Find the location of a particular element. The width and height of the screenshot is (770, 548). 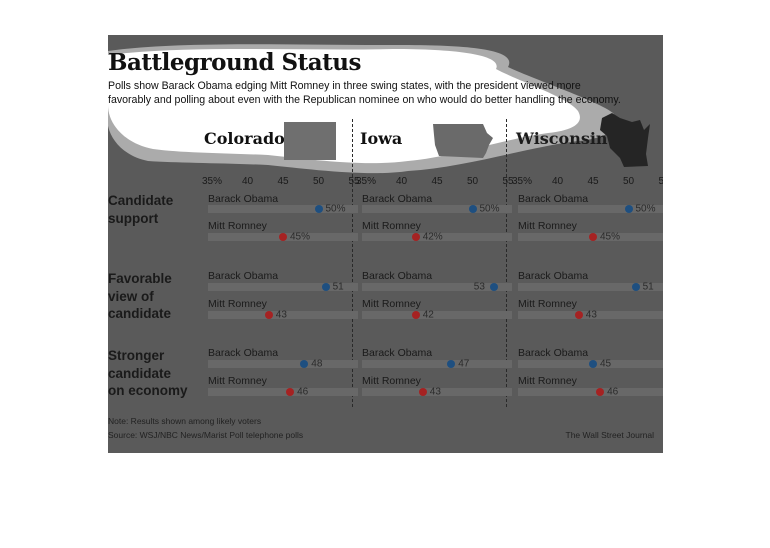

axis-tick-label-wisconsin: 50 is located at coordinates (628, 181).